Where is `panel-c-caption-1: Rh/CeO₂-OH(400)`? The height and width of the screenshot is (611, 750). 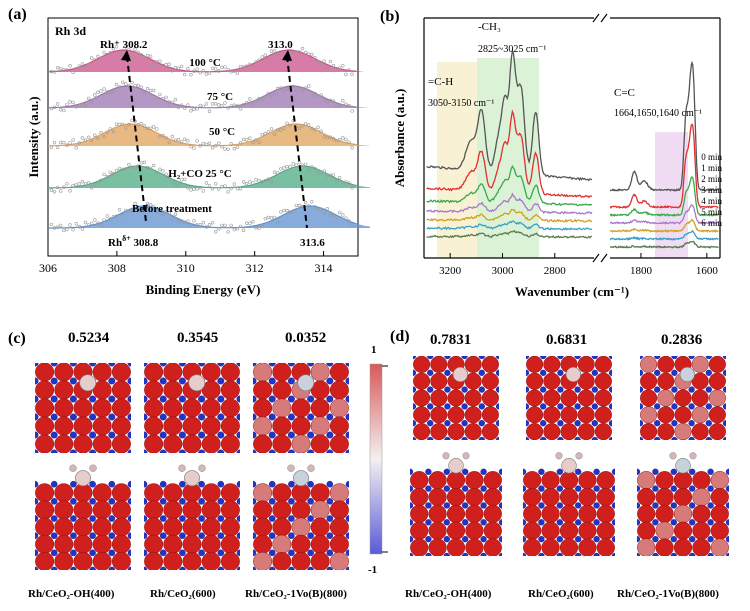 panel-c-caption-1: Rh/CeO₂-OH(400) is located at coordinates (71, 594).